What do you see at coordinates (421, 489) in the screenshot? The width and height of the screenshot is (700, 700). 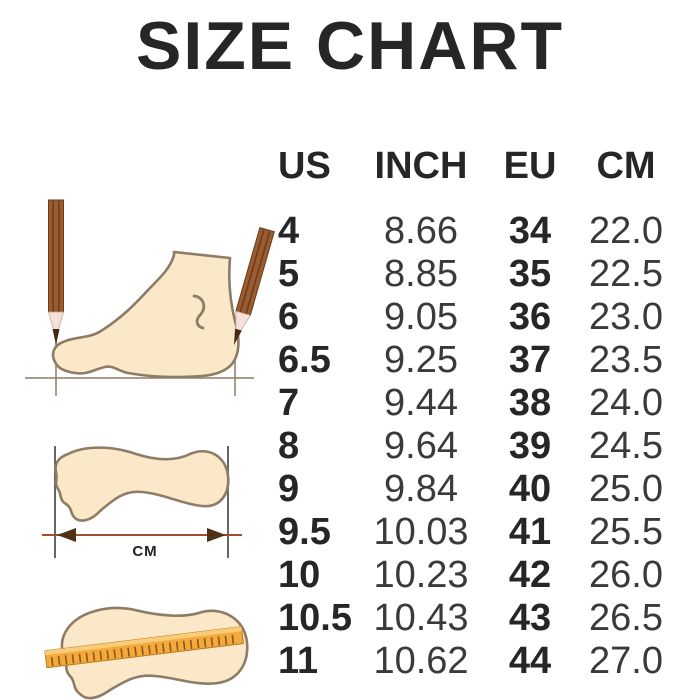 I see `cell-inch: 9.84` at bounding box center [421, 489].